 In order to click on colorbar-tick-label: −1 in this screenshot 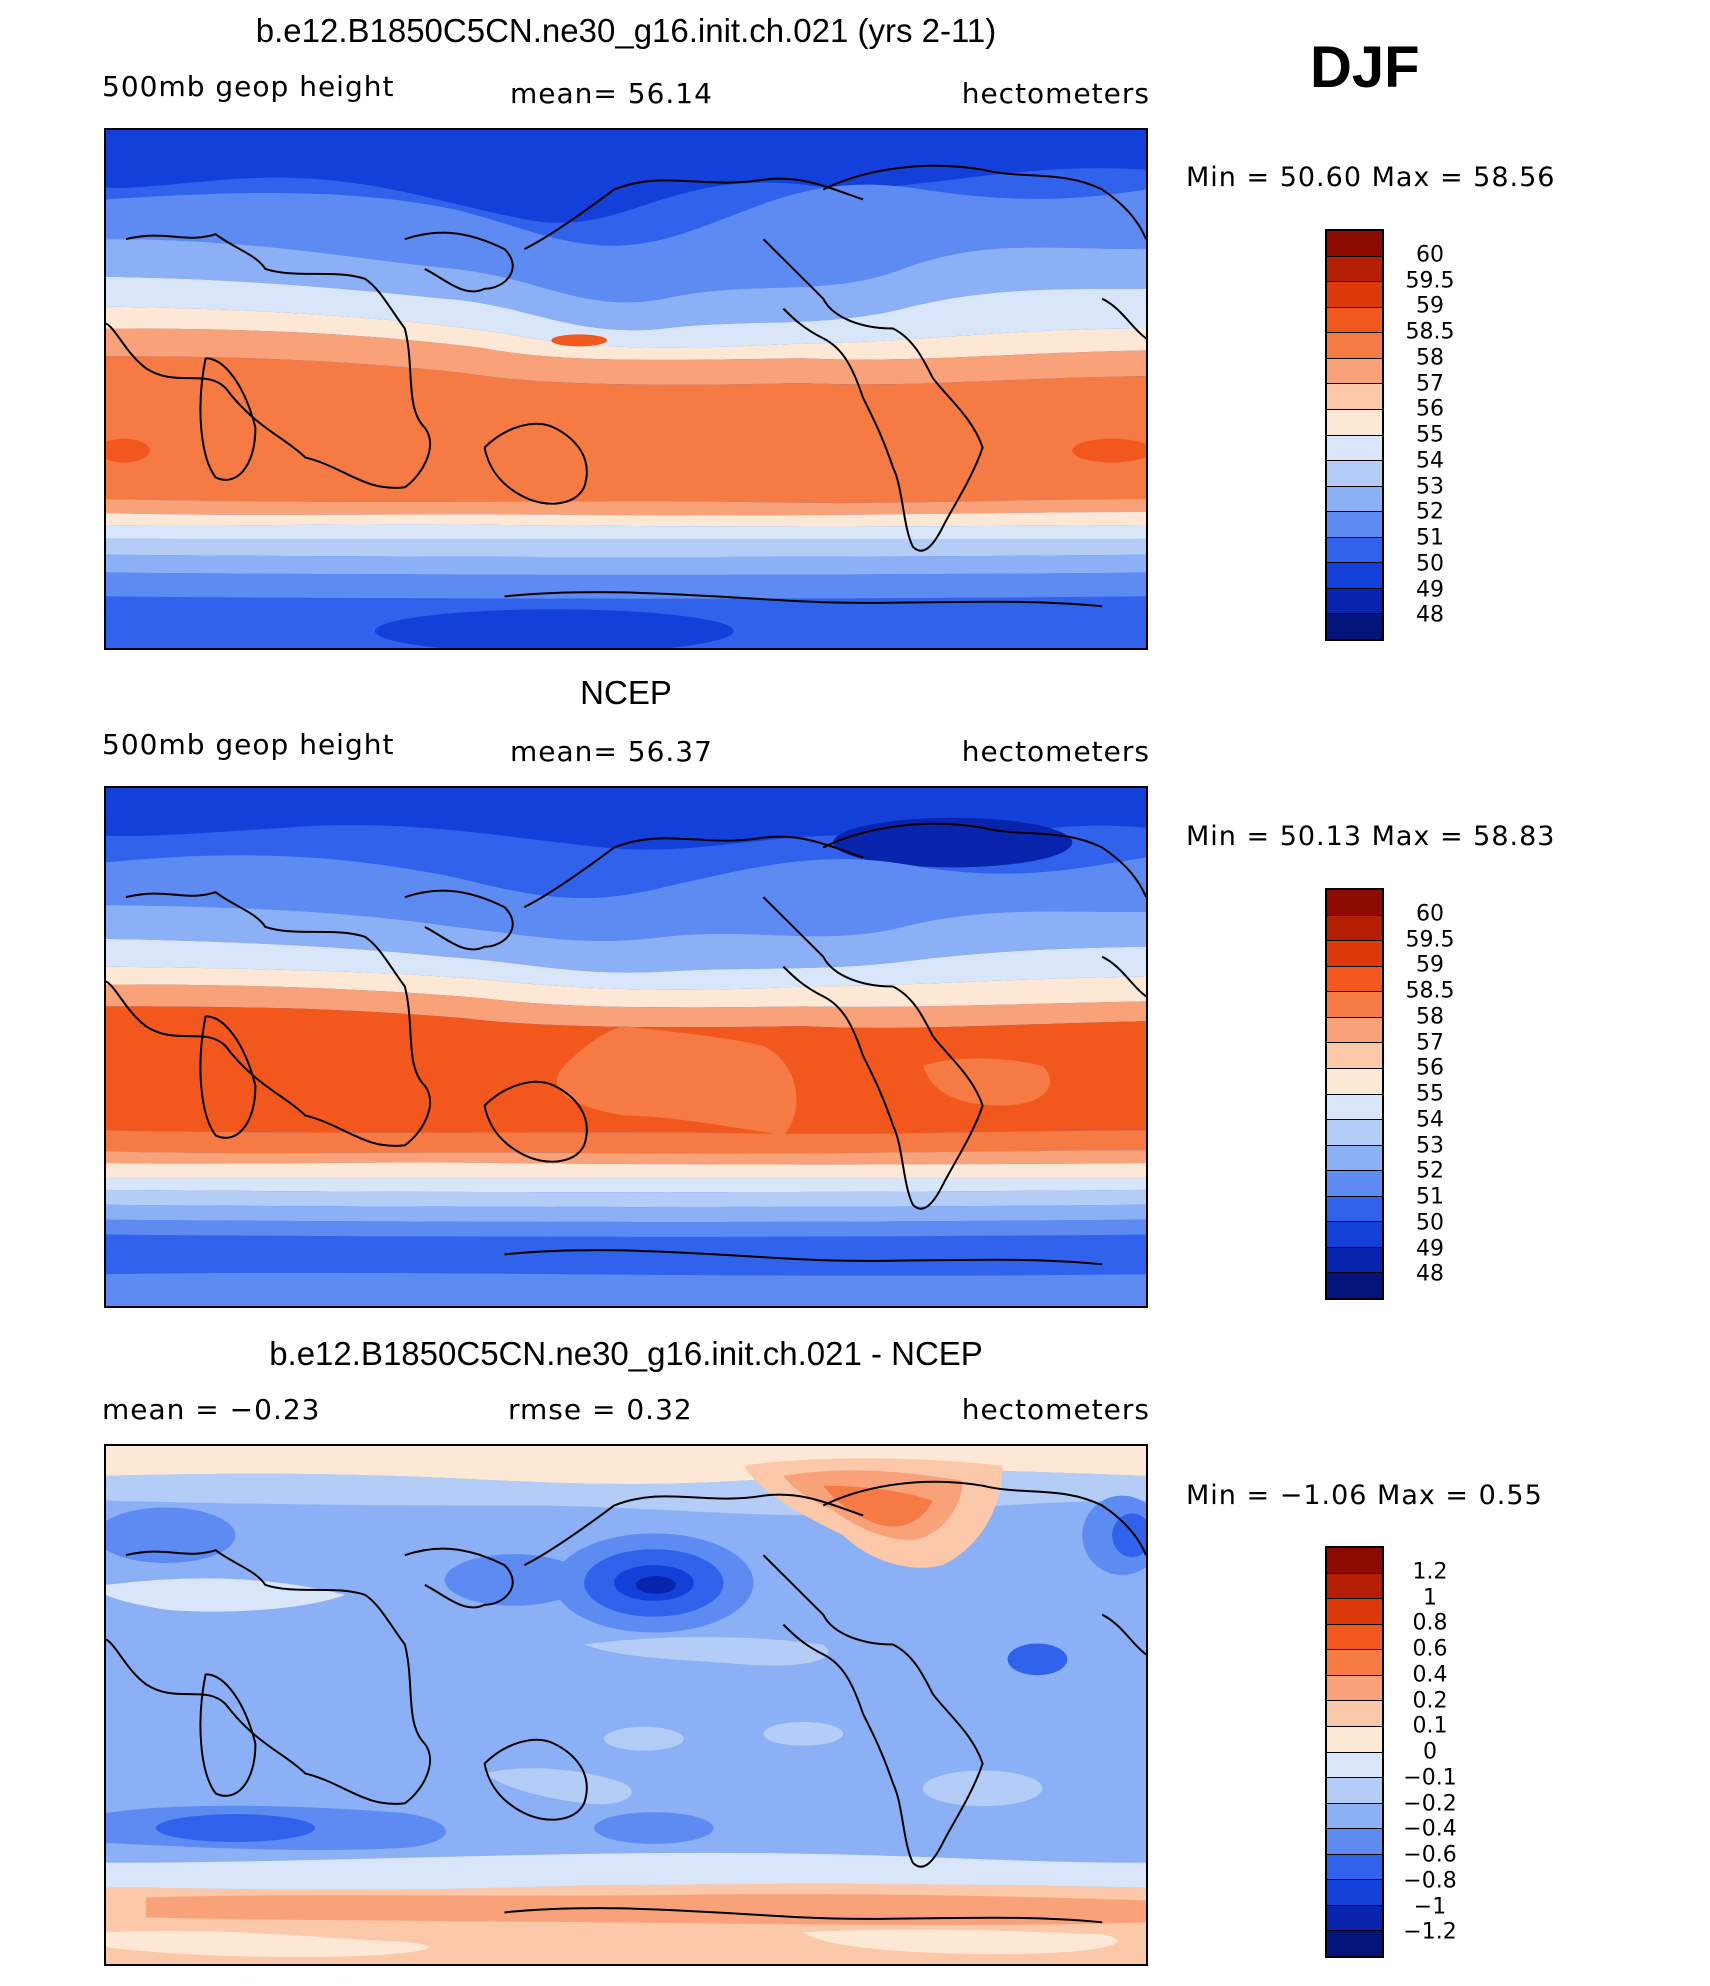, I will do `click(1430, 1906)`.